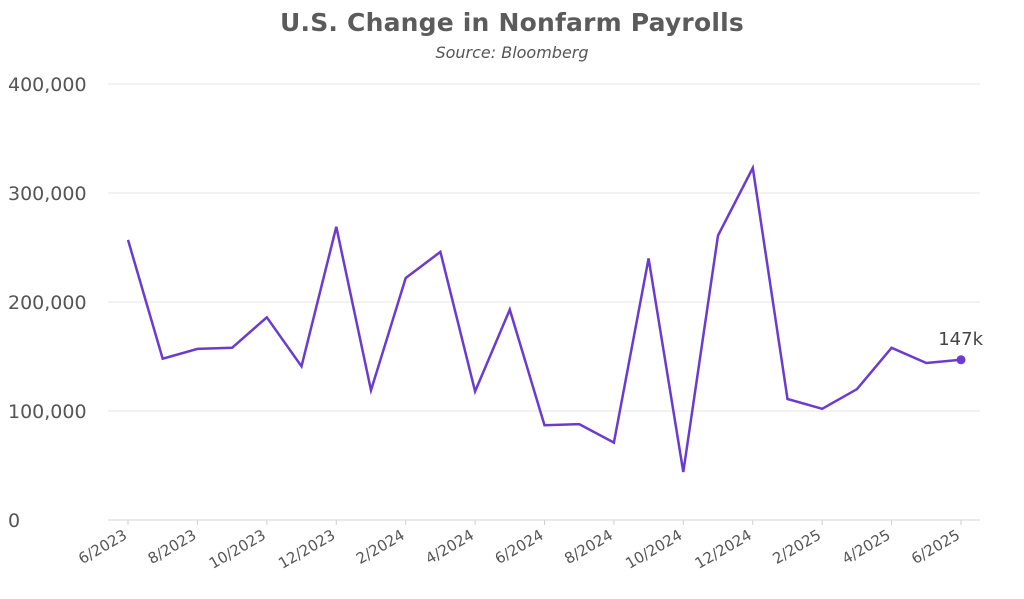 The height and width of the screenshot is (599, 1024). I want to click on y-tick-label: 200,000, so click(47, 303).